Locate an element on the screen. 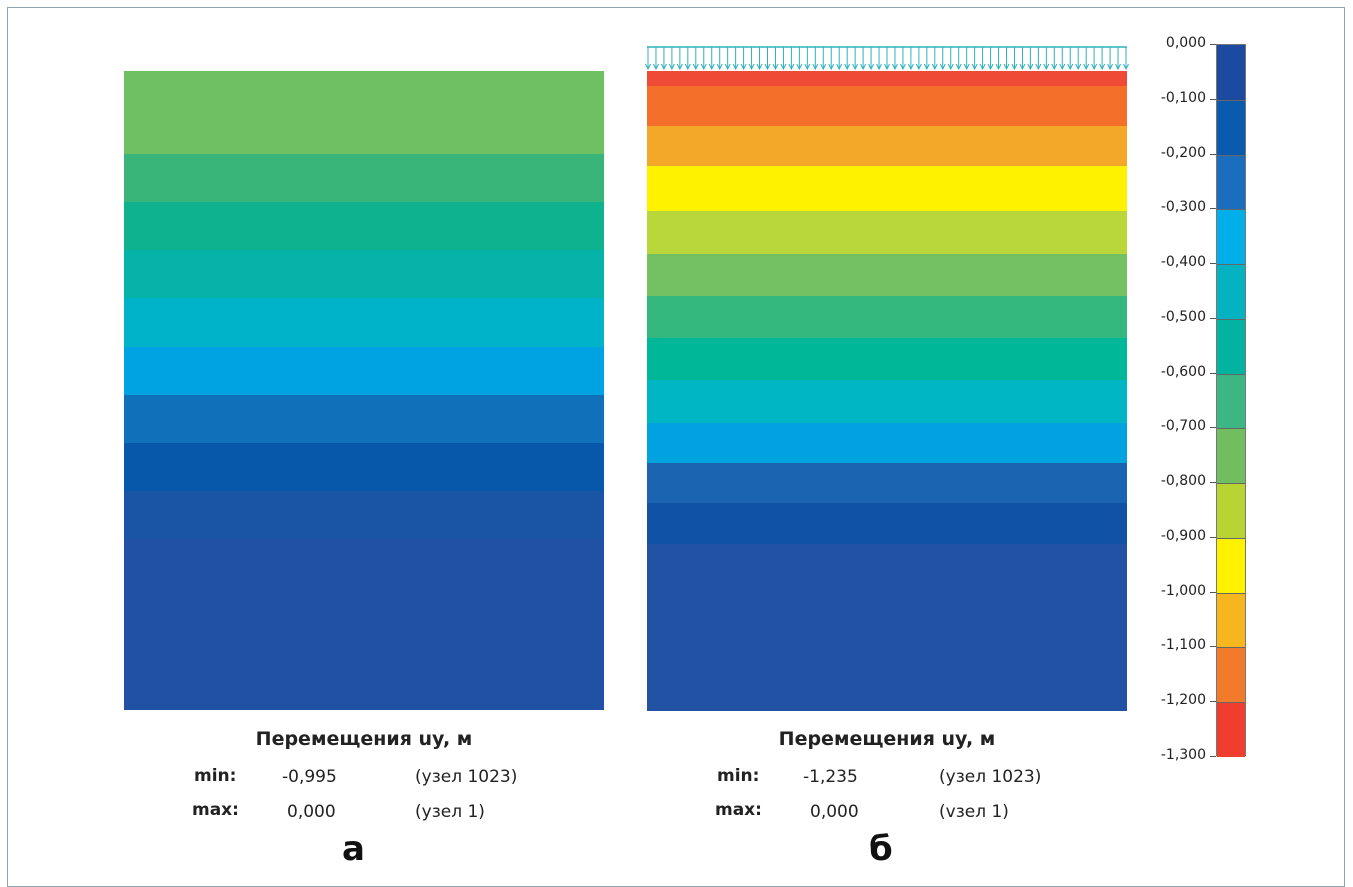 The image size is (1353, 887). legend-tick-label: -0,800 is located at coordinates (1183, 481).